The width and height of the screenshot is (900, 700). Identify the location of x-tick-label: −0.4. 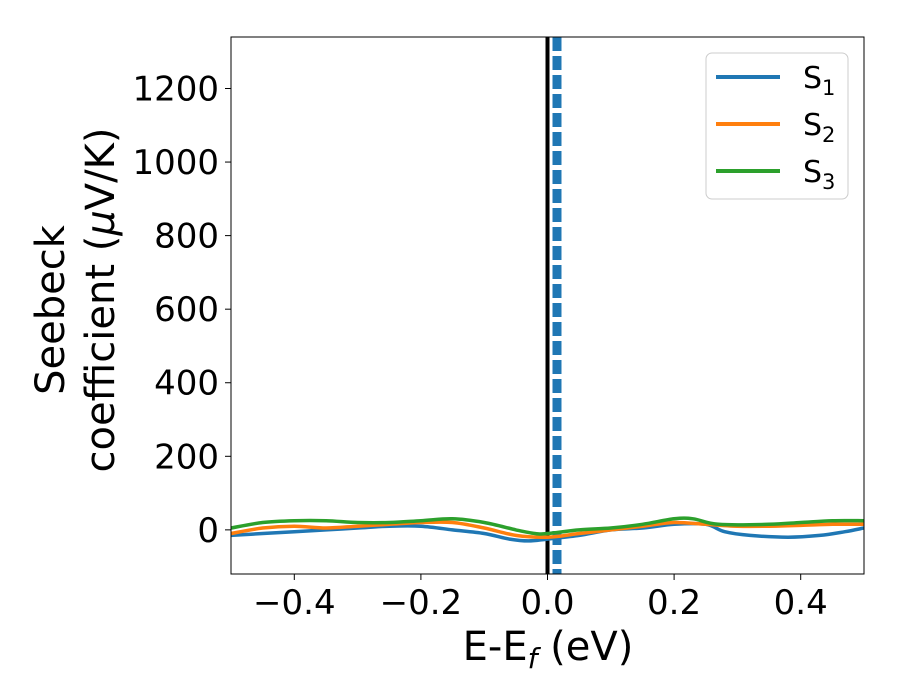
(294, 603).